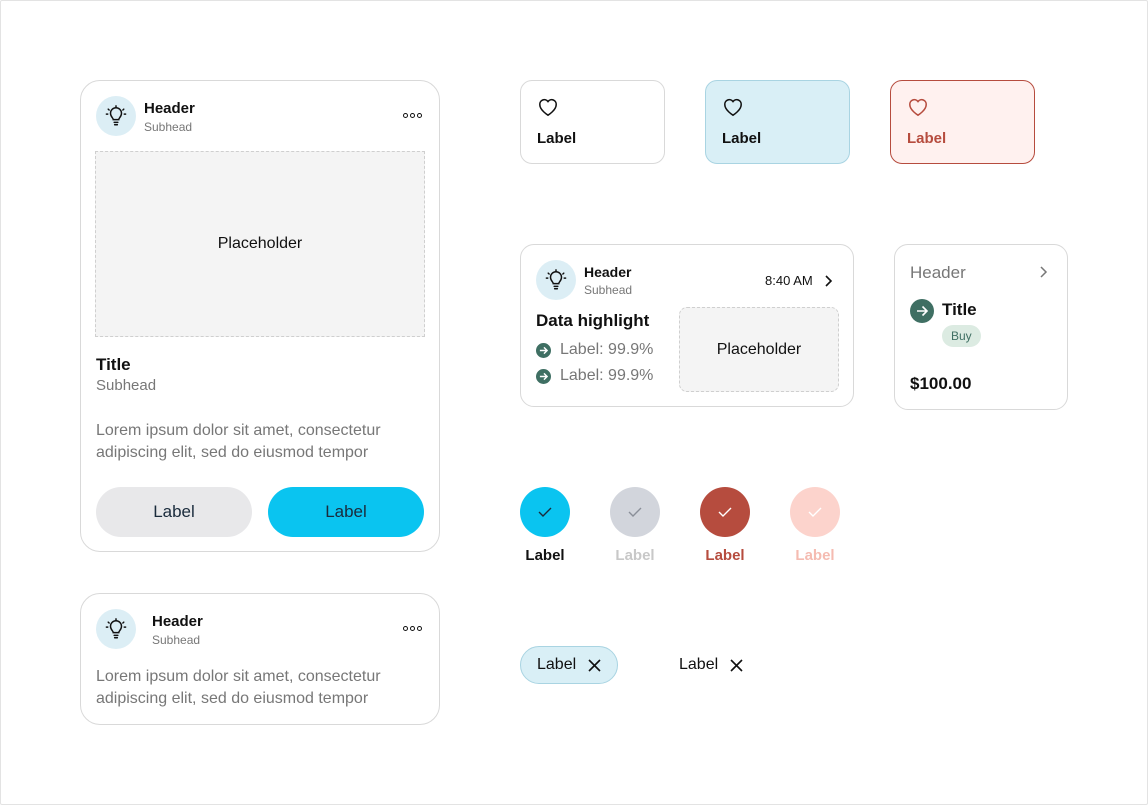 This screenshot has height=805, width=1148. Describe the element at coordinates (777, 122) in the screenshot. I see `tile-selected: Label` at that location.